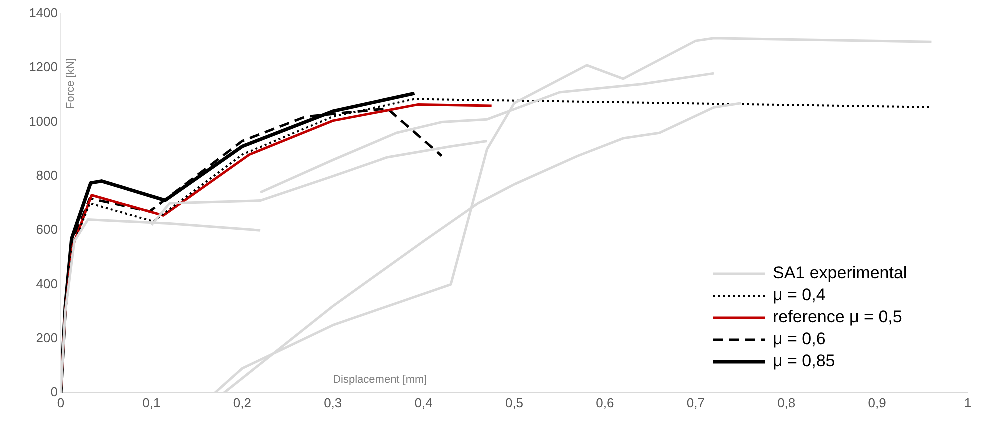  What do you see at coordinates (151, 402) in the screenshot?
I see `x-tick-label: 0,1` at bounding box center [151, 402].